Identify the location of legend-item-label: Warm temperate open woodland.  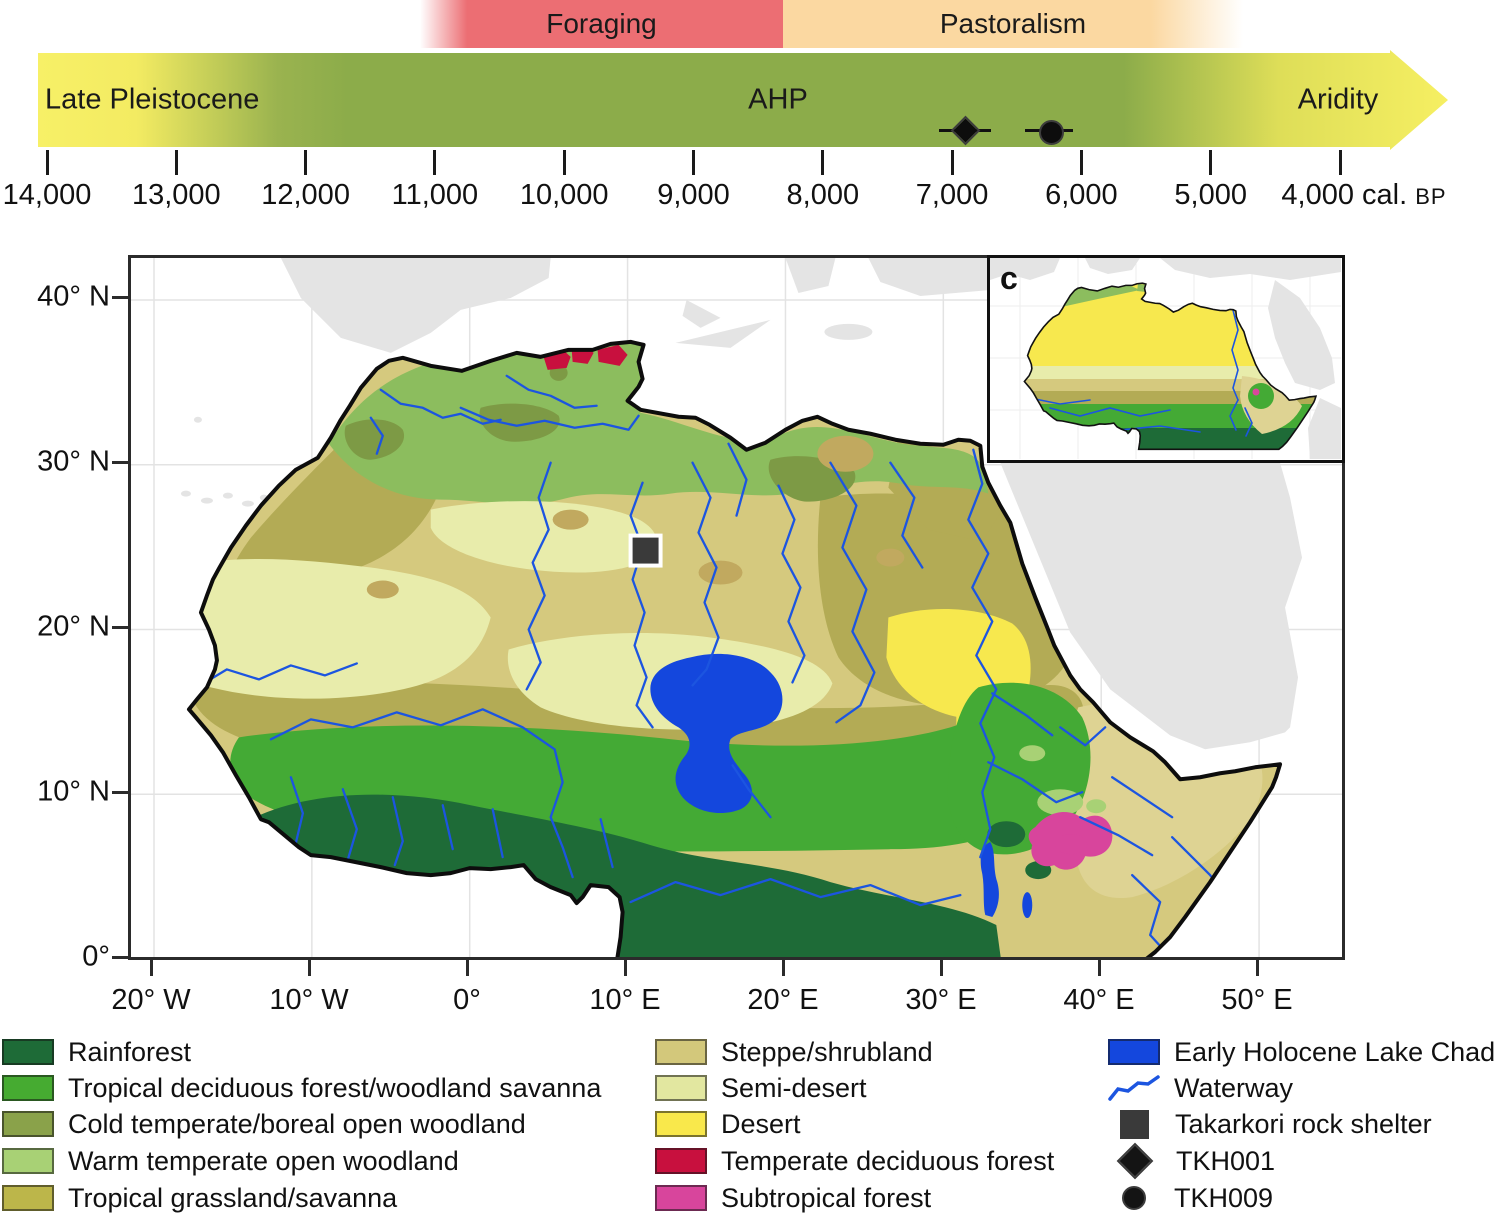
(263, 1160).